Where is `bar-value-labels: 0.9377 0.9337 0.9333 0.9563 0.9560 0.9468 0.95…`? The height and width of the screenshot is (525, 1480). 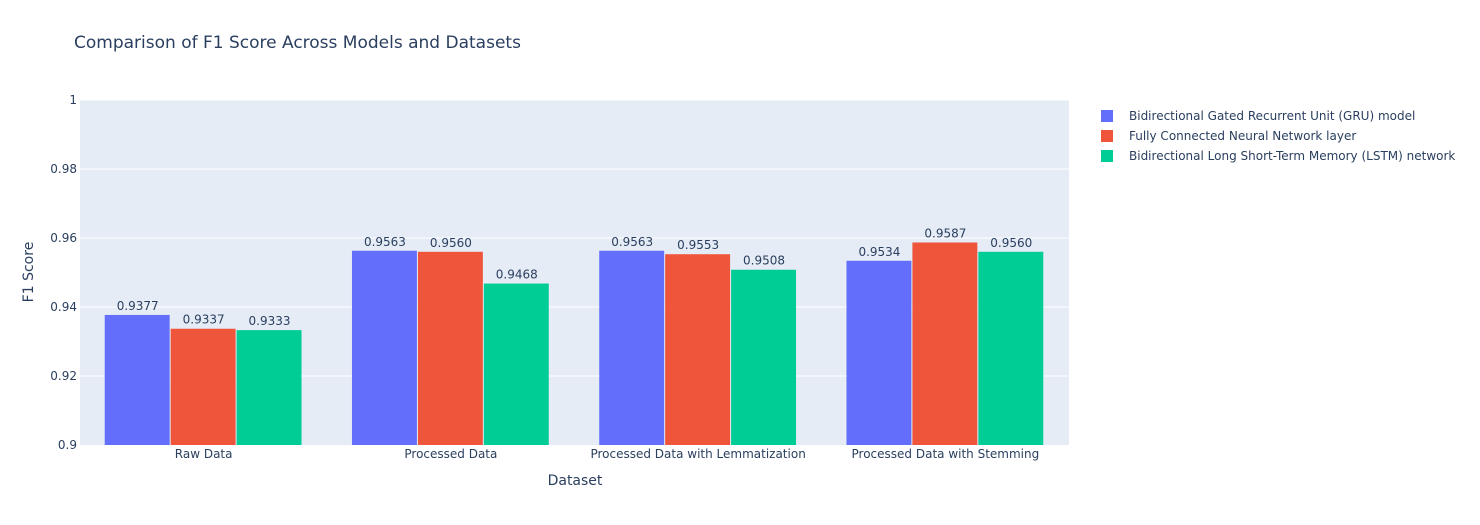 bar-value-labels: 0.9377 0.9337 0.9333 0.9563 0.9560 0.9468 0.95… is located at coordinates (575, 277).